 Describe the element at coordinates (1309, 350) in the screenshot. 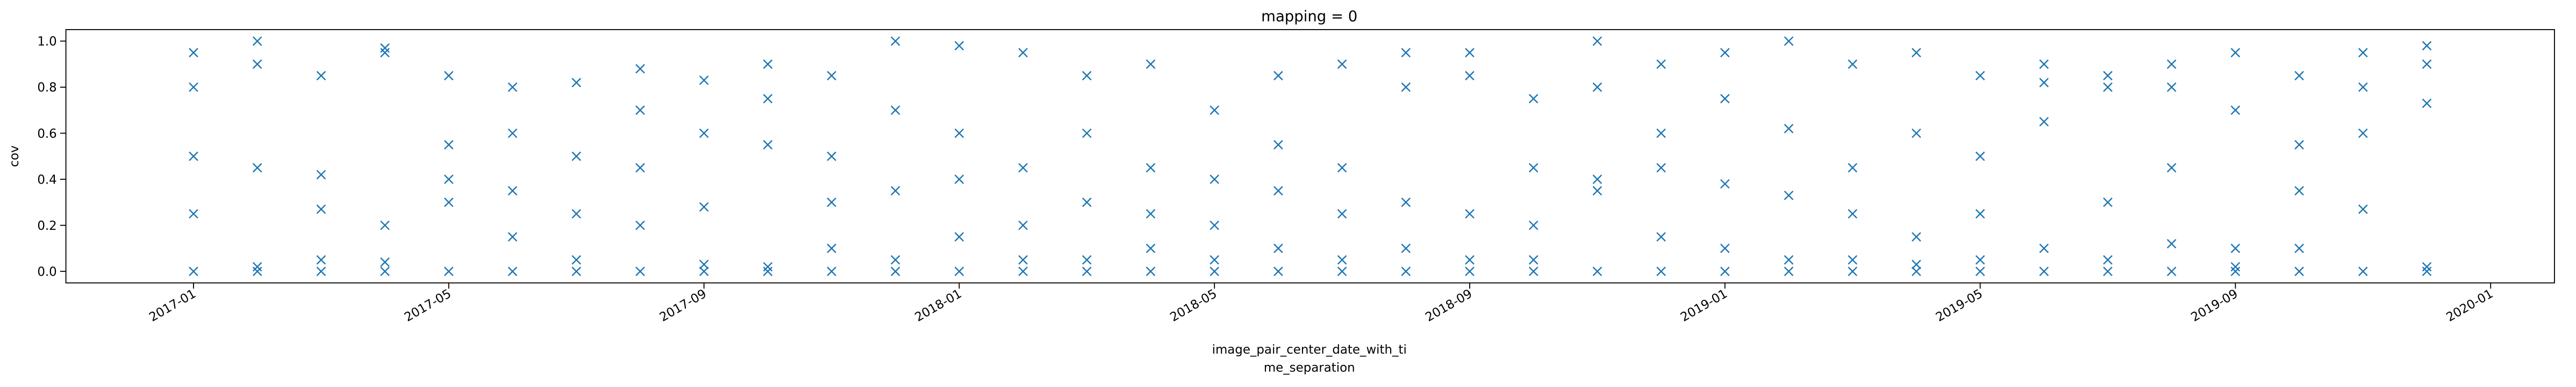

I see `x-axis-label: image_pair_center_date_with_ti` at that location.